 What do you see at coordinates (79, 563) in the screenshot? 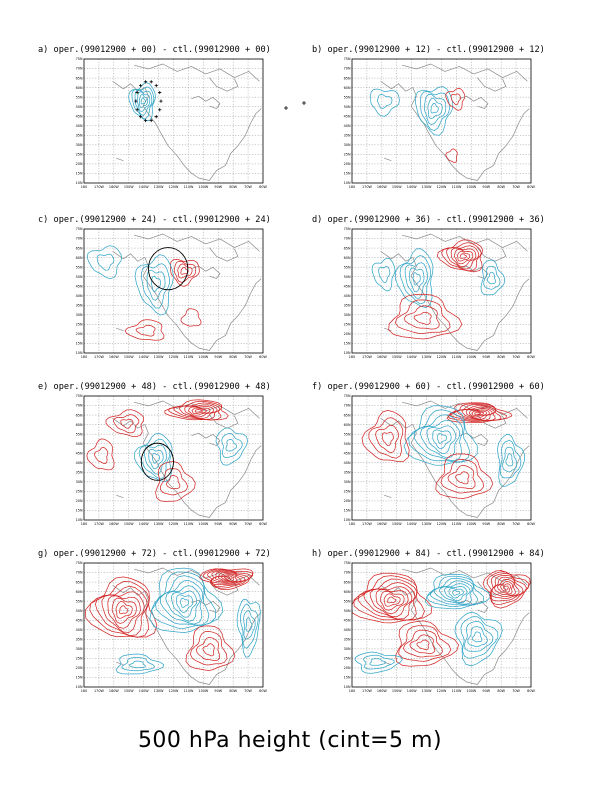
I see `lat-tick-label: 75N` at bounding box center [79, 563].